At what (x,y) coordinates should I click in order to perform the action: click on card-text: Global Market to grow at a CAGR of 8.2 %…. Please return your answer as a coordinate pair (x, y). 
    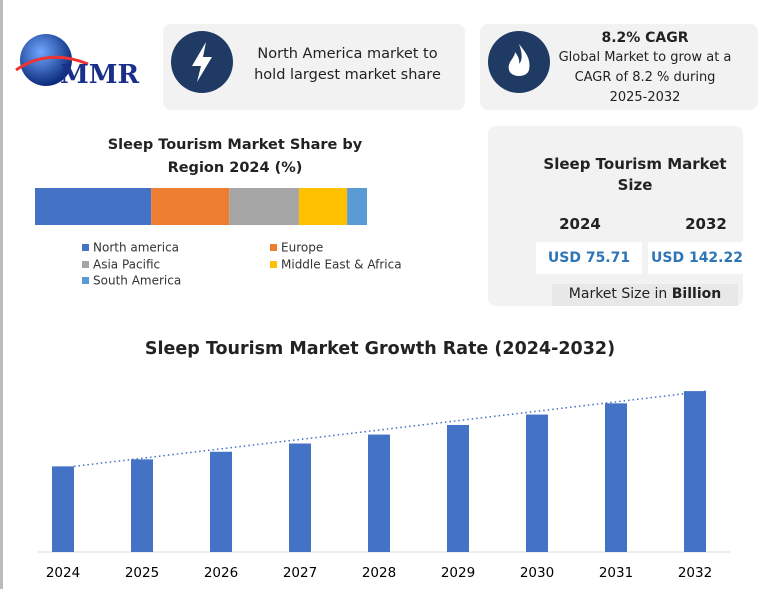
    Looking at the image, I should click on (645, 77).